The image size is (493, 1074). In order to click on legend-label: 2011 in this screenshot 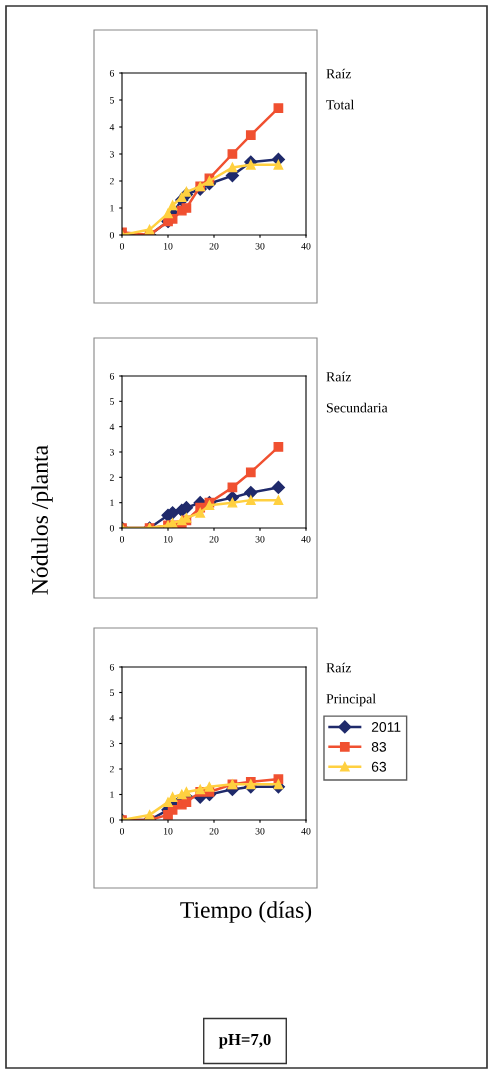, I will do `click(386, 727)`.